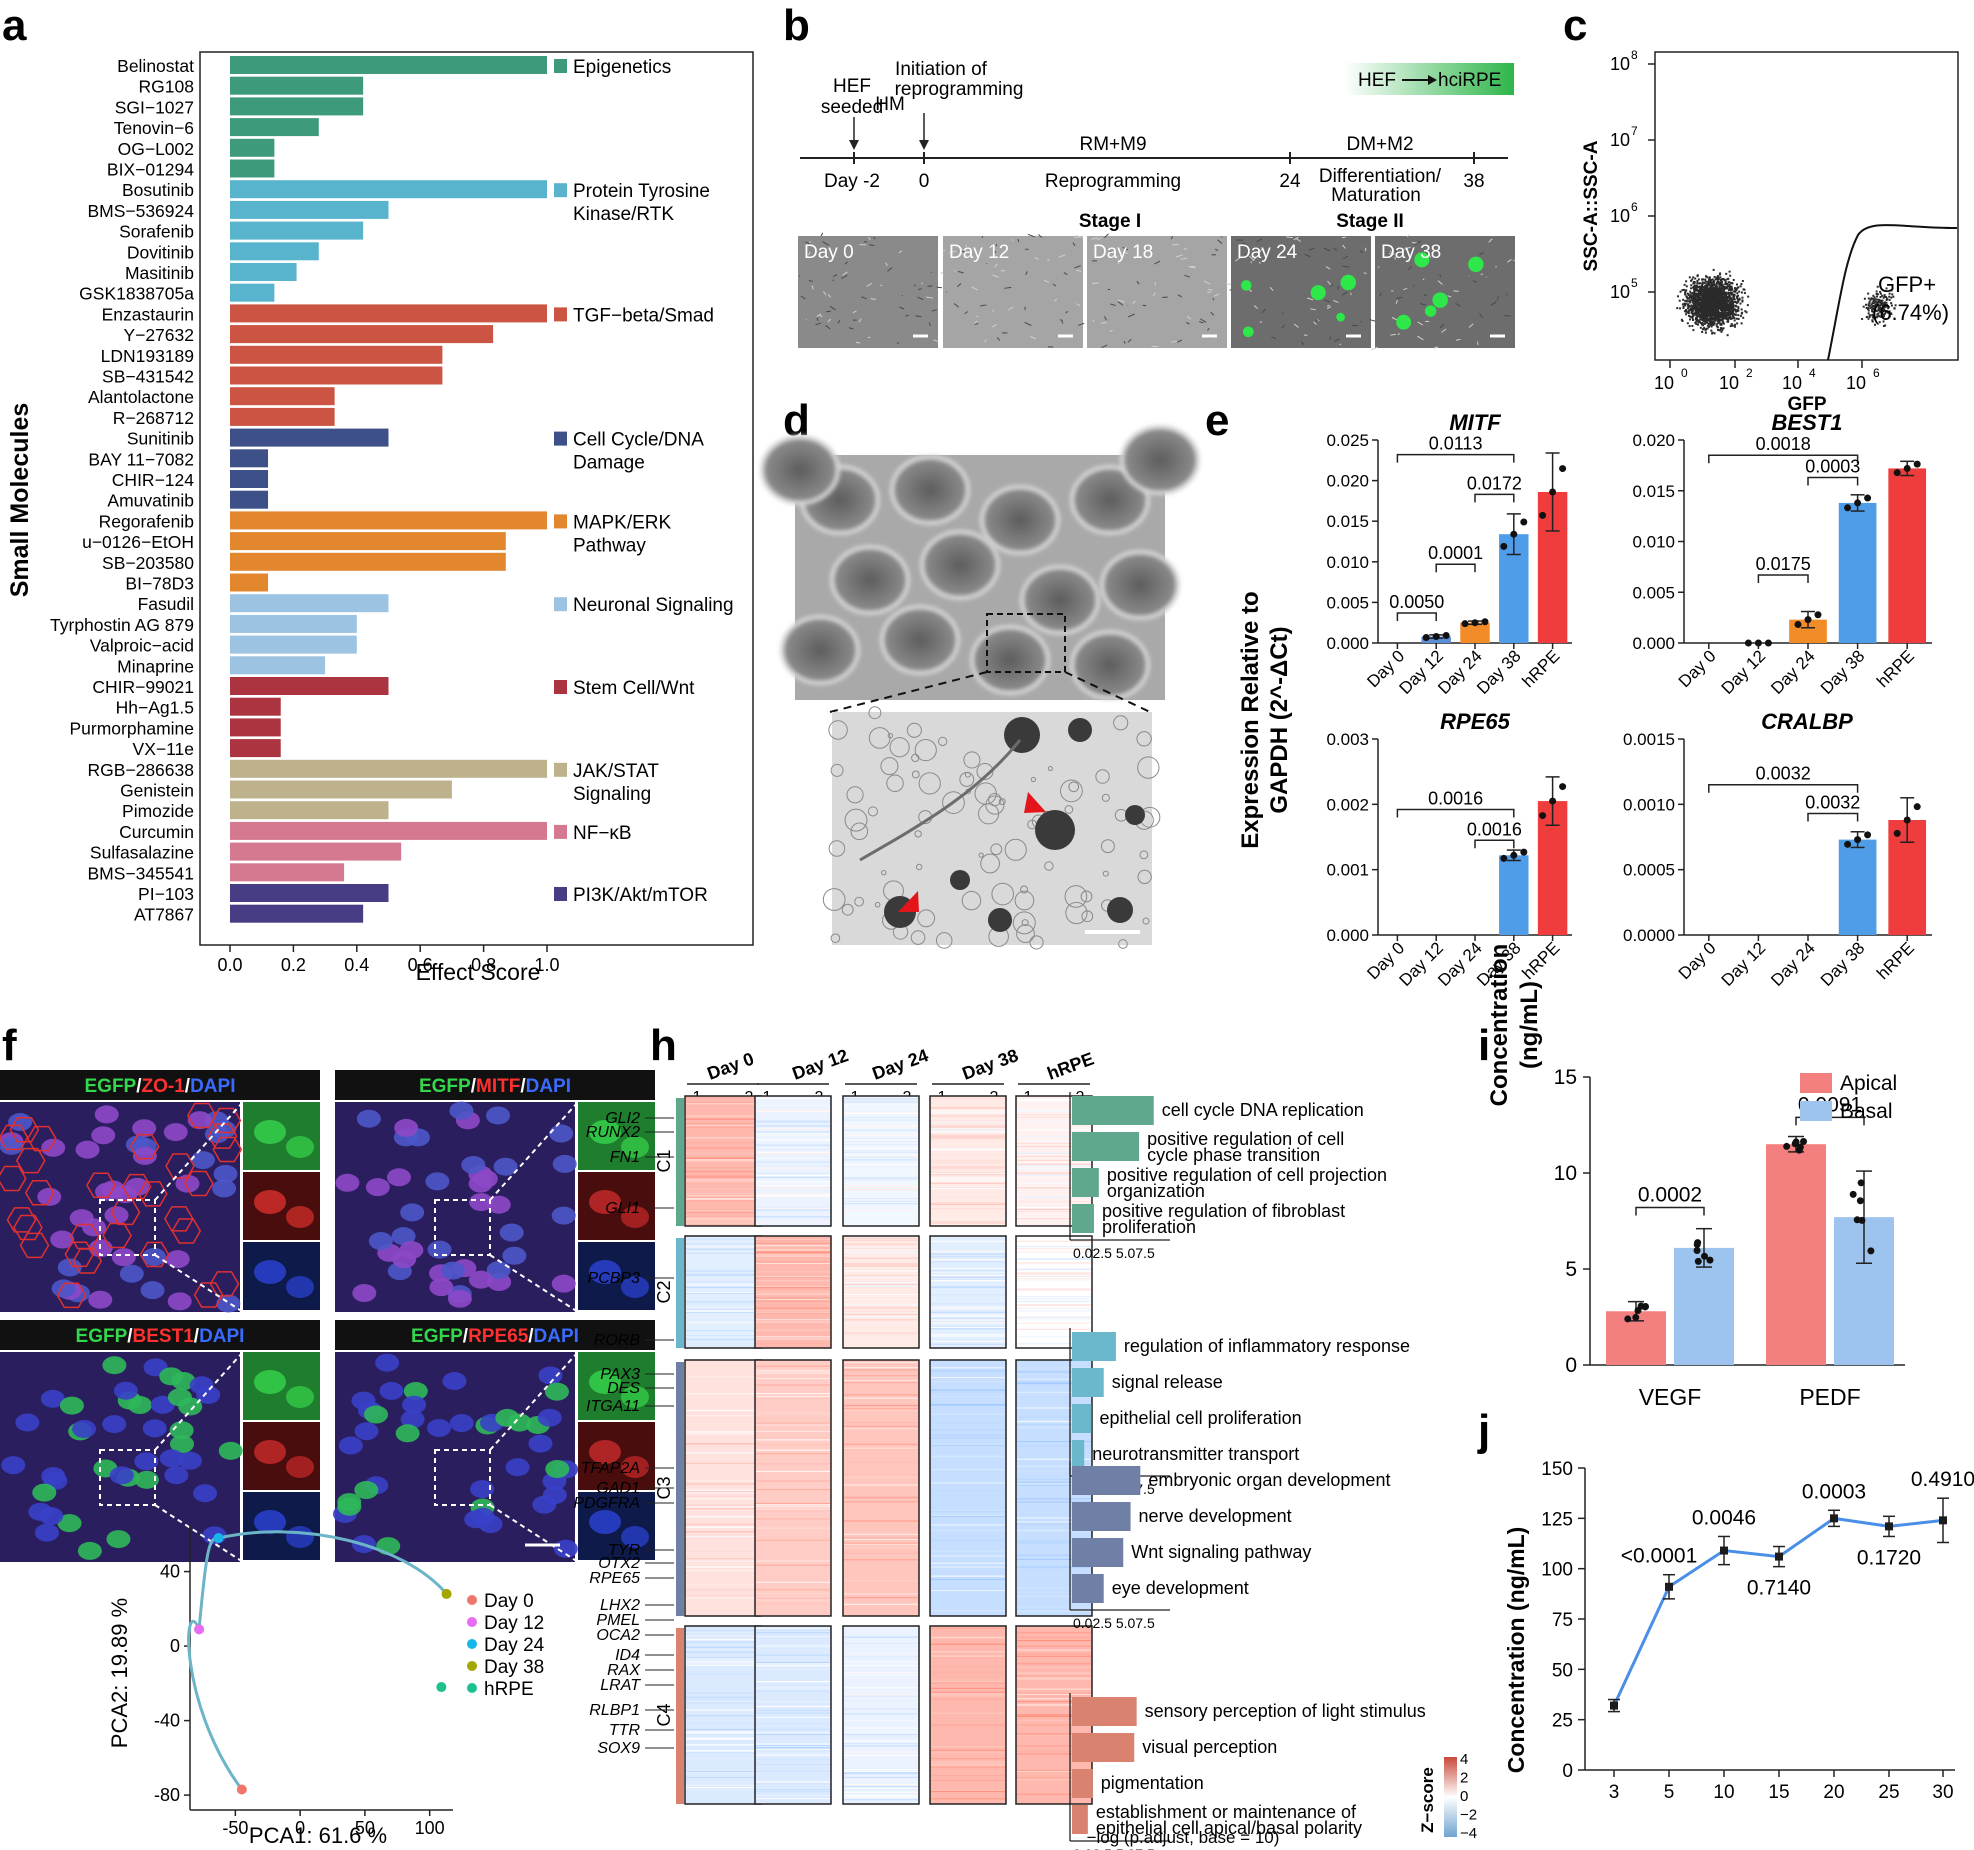  Describe the element at coordinates (1149, 1227) in the screenshot. I see `go-term: proliferation` at that location.